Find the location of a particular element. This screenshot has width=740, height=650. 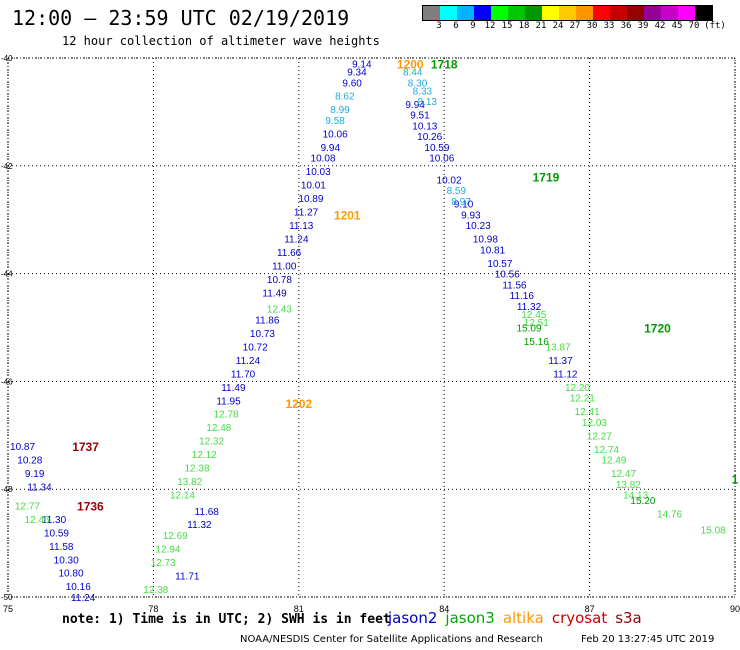

pass-time-label: 1201 is located at coordinates (347, 215).